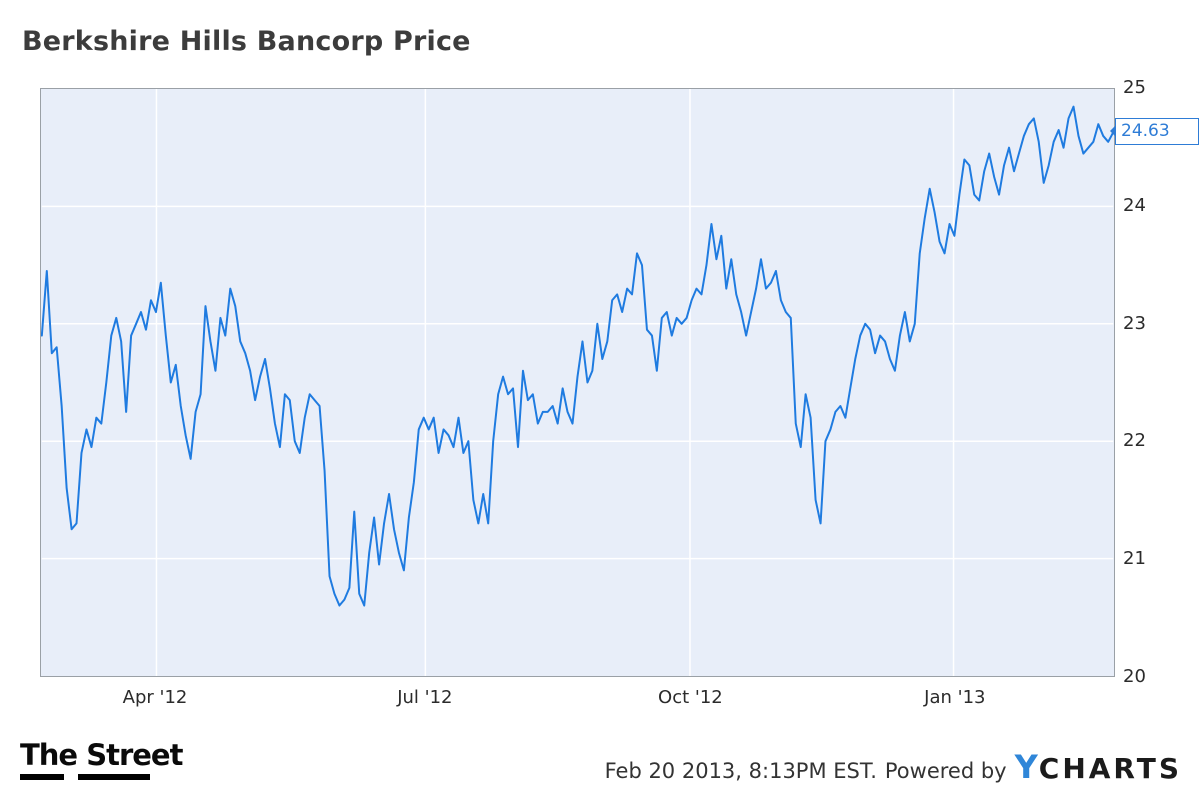  Describe the element at coordinates (114, 777) in the screenshot. I see `thestreet-underline-bar-right` at that location.